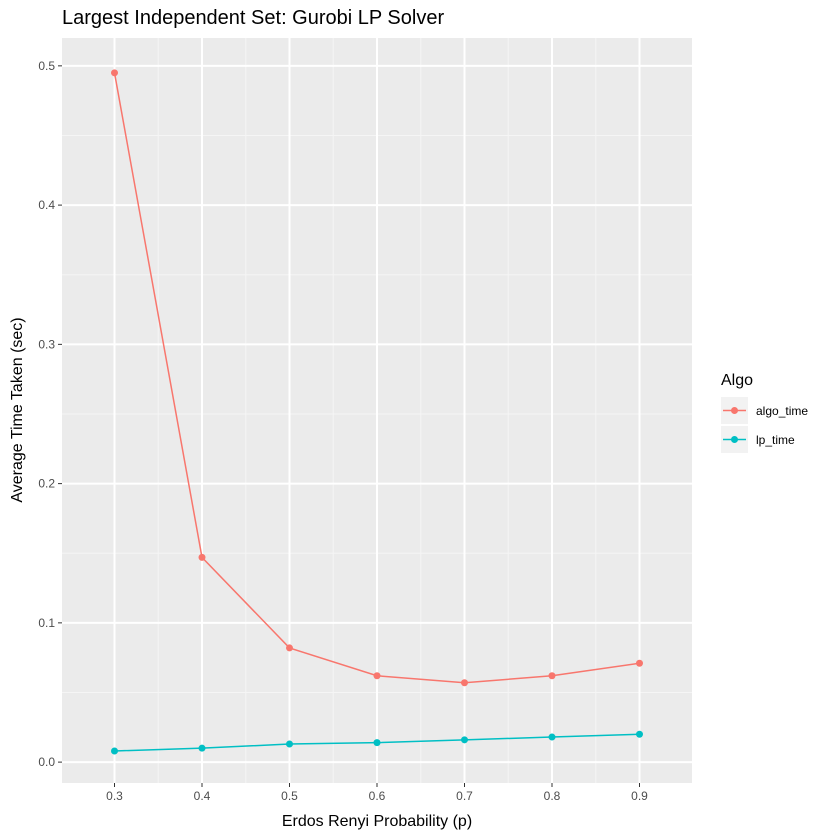 The height and width of the screenshot is (840, 840). Describe the element at coordinates (46, 66) in the screenshot. I see `y-tick-label: 0.5` at that location.